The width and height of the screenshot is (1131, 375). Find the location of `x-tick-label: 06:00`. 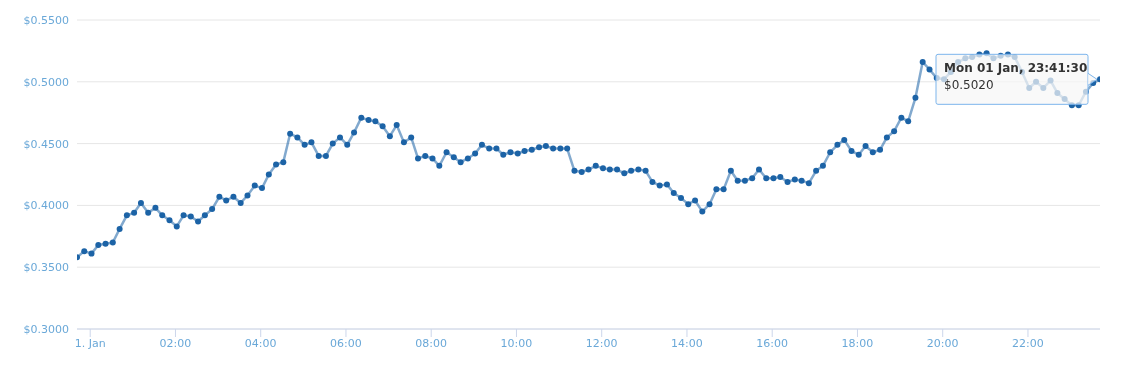

x-tick-label: 06:00 is located at coordinates (346, 343).